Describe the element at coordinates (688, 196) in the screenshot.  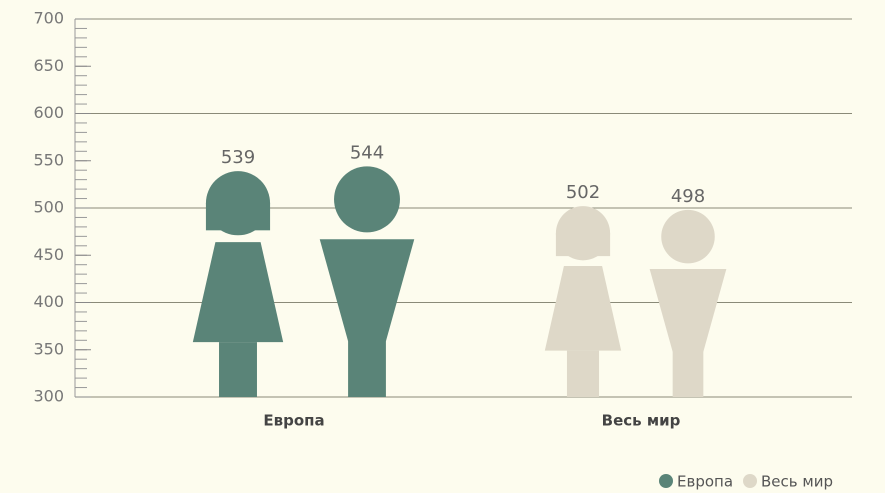
I see `value-label: 498` at that location.